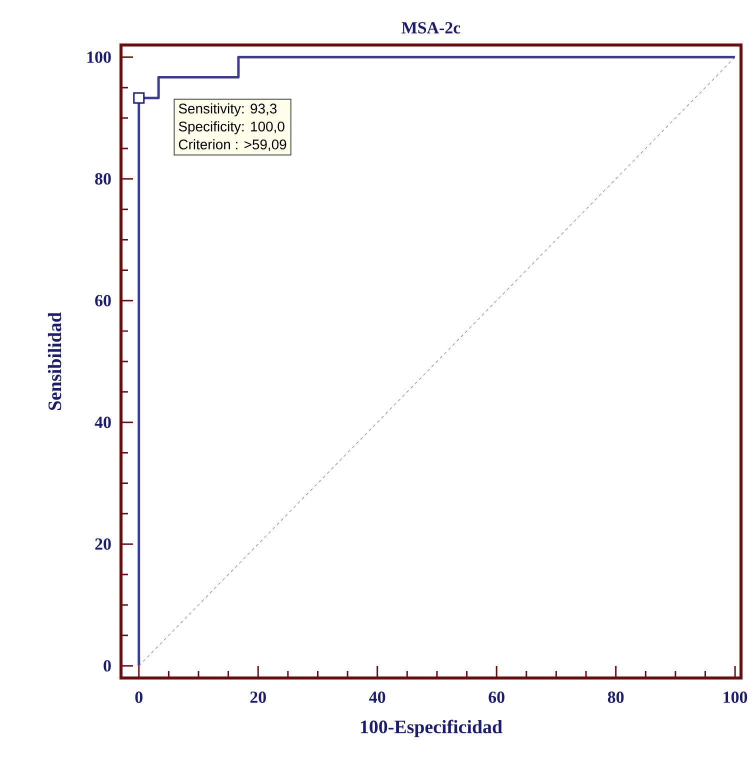  I want to click on x-tick-label: 100, so click(736, 697).